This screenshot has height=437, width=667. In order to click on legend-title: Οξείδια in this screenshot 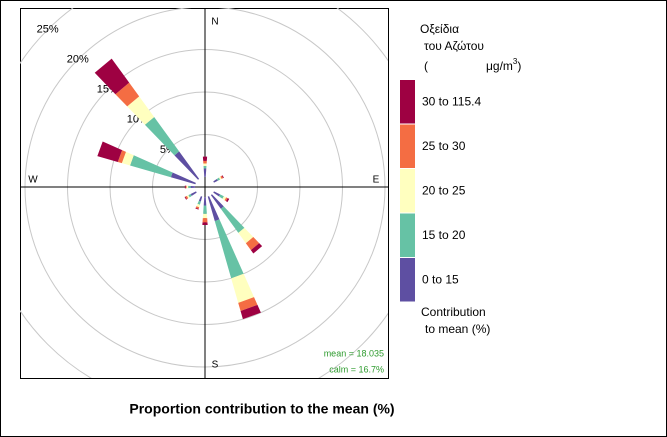, I will do `click(439, 29)`.